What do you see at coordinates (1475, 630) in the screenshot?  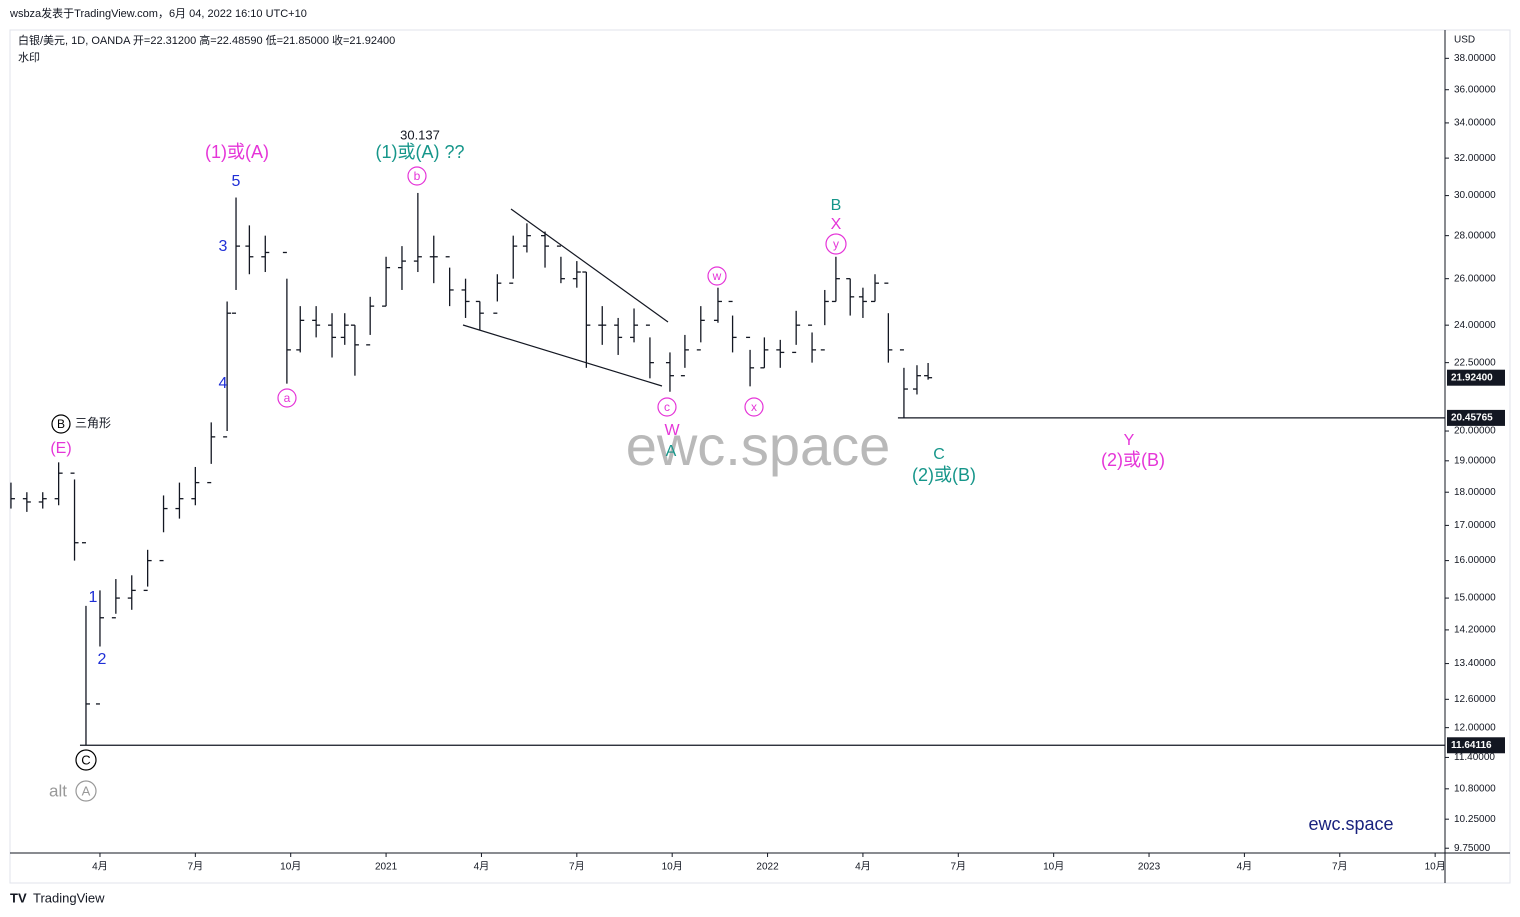 I see `y-tick-label: 14.20000` at bounding box center [1475, 630].